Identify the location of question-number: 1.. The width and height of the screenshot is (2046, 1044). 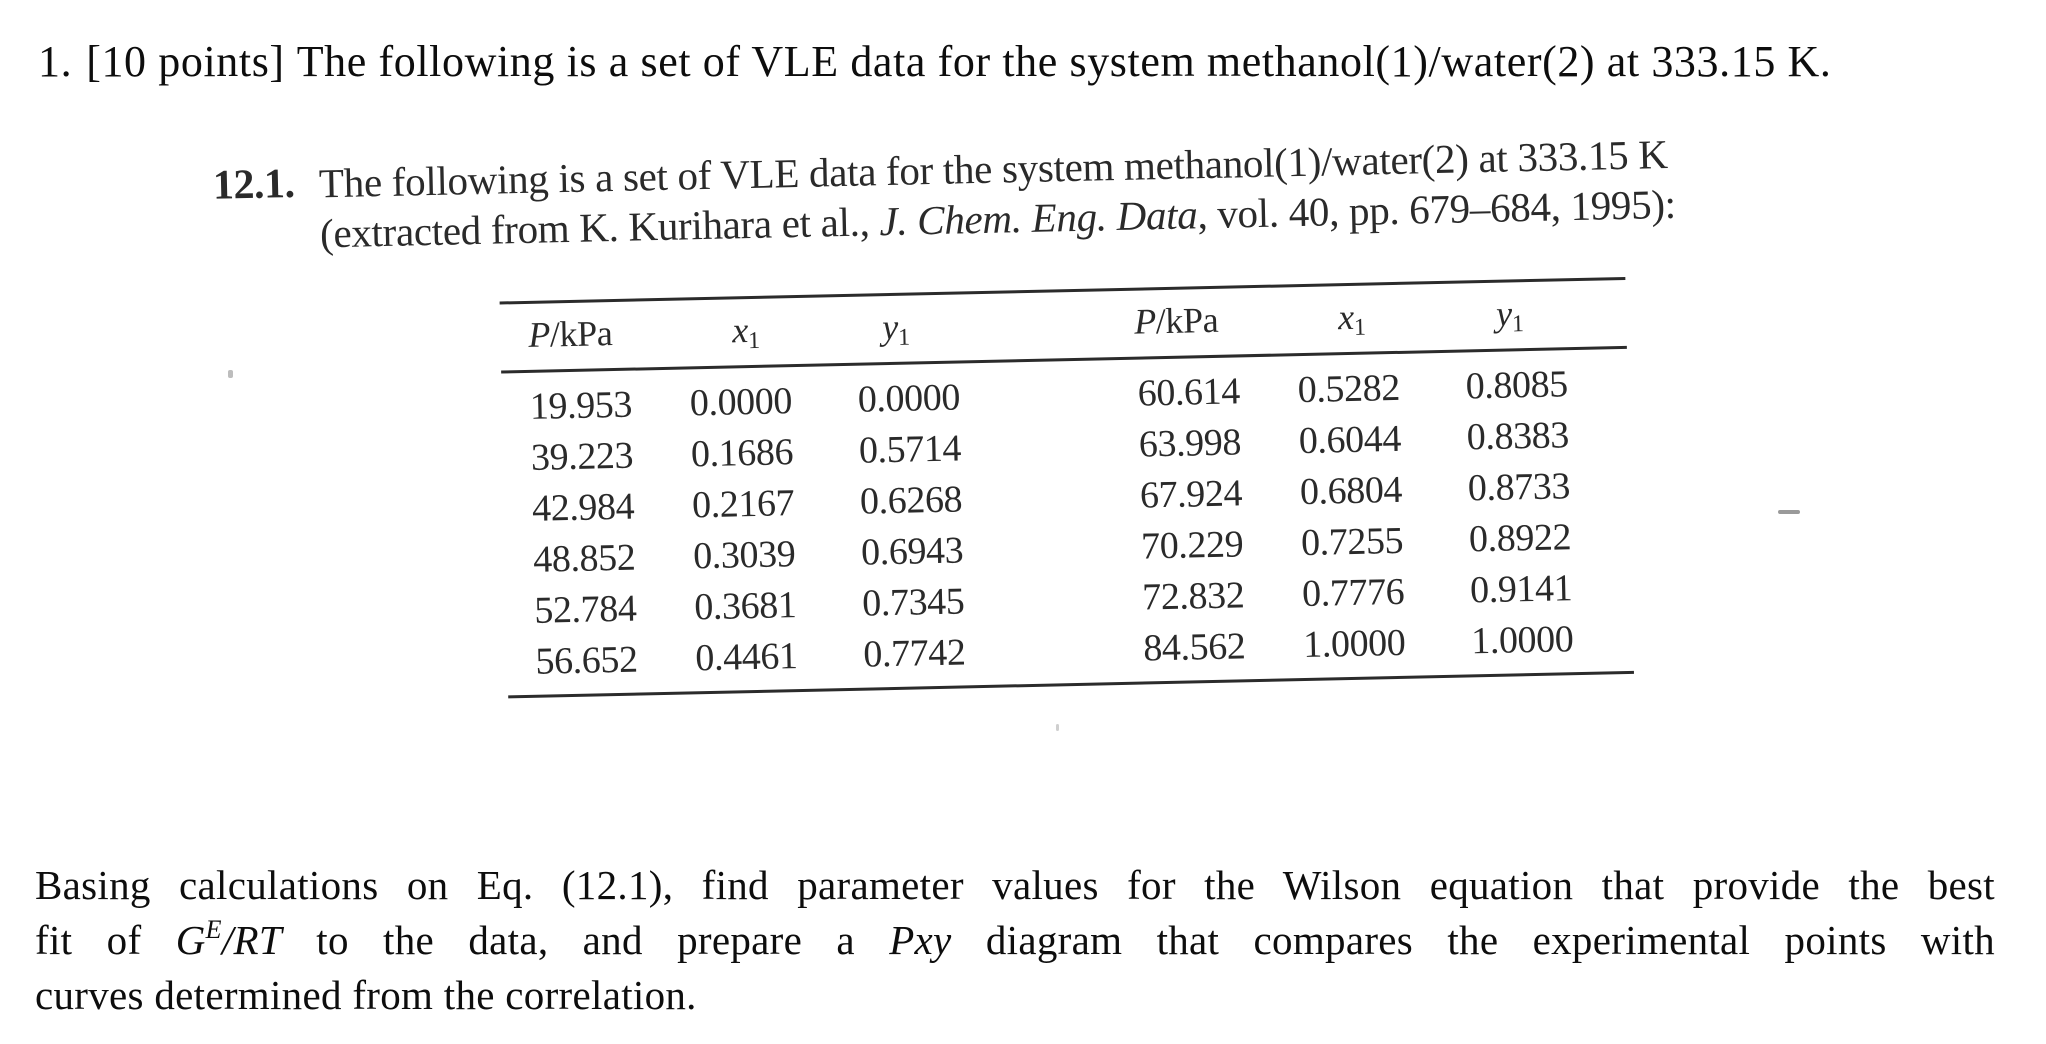
(55, 61).